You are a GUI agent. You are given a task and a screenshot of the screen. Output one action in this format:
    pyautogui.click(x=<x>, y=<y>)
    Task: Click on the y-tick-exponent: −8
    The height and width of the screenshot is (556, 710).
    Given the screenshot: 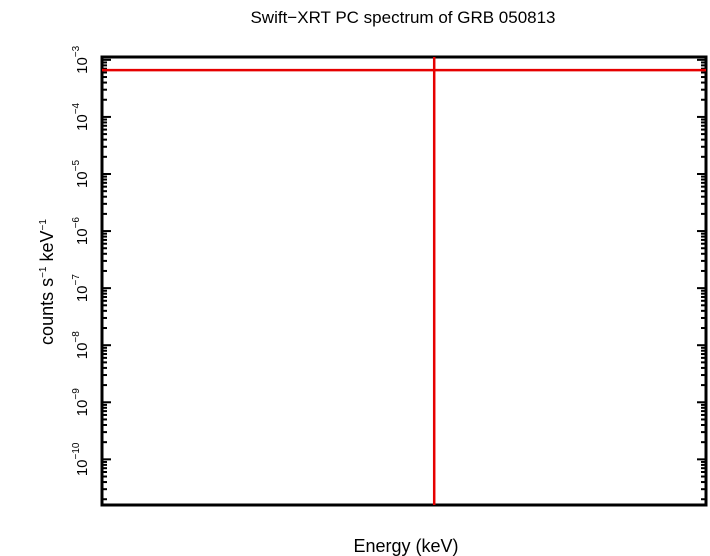 What is the action you would take?
    pyautogui.click(x=76, y=337)
    